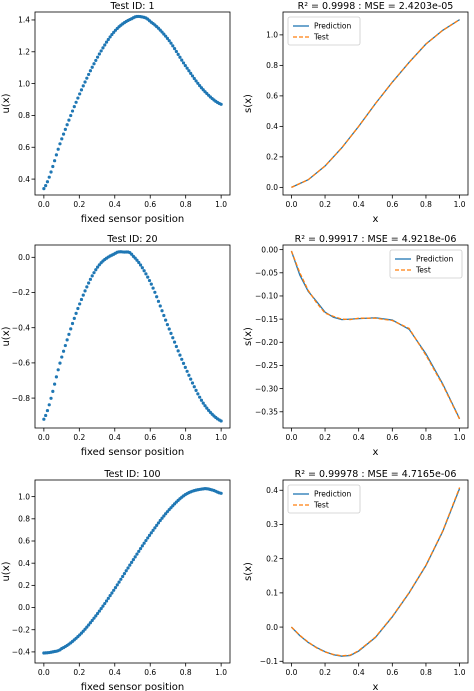 The height and width of the screenshot is (691, 474). What do you see at coordinates (376, 686) in the screenshot?
I see `x-axis-label: x` at bounding box center [376, 686].